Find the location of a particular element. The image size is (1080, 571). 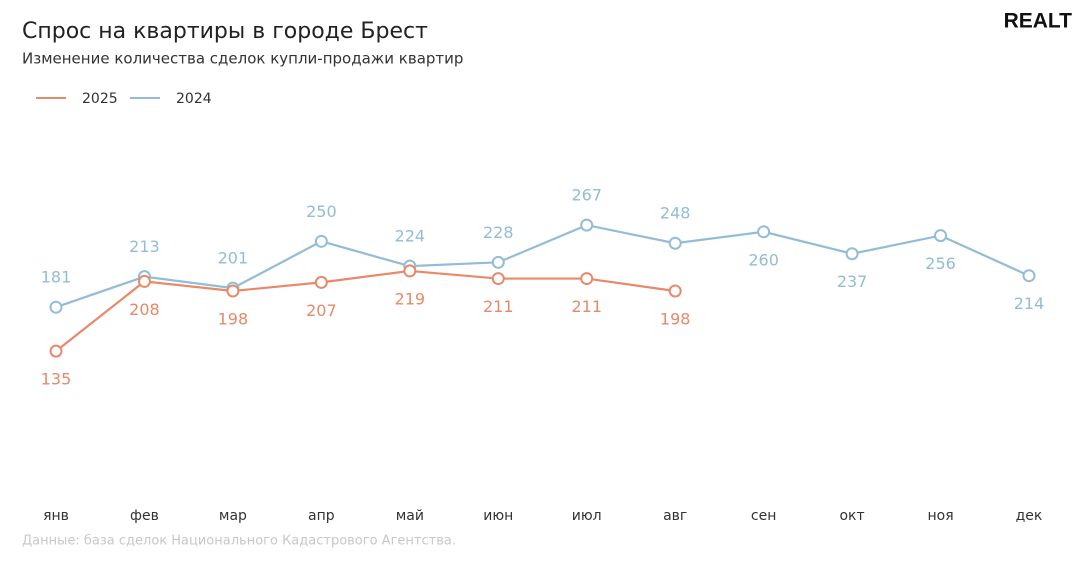

data-label: 256 is located at coordinates (940, 263).